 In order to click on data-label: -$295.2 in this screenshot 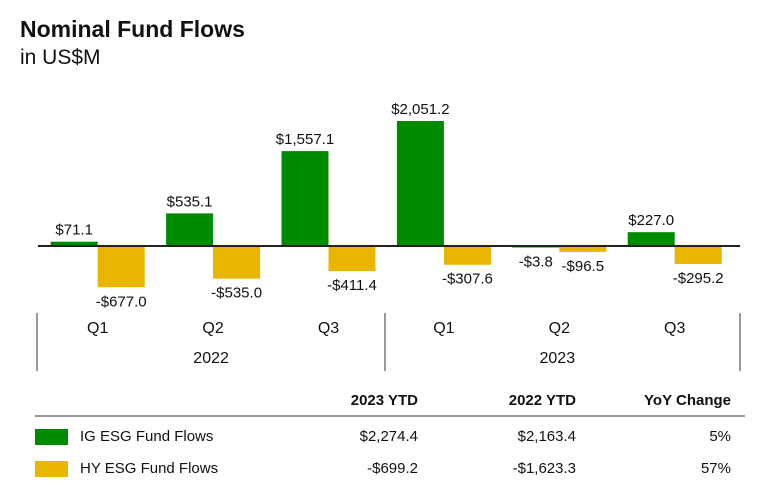, I will do `click(698, 278)`.